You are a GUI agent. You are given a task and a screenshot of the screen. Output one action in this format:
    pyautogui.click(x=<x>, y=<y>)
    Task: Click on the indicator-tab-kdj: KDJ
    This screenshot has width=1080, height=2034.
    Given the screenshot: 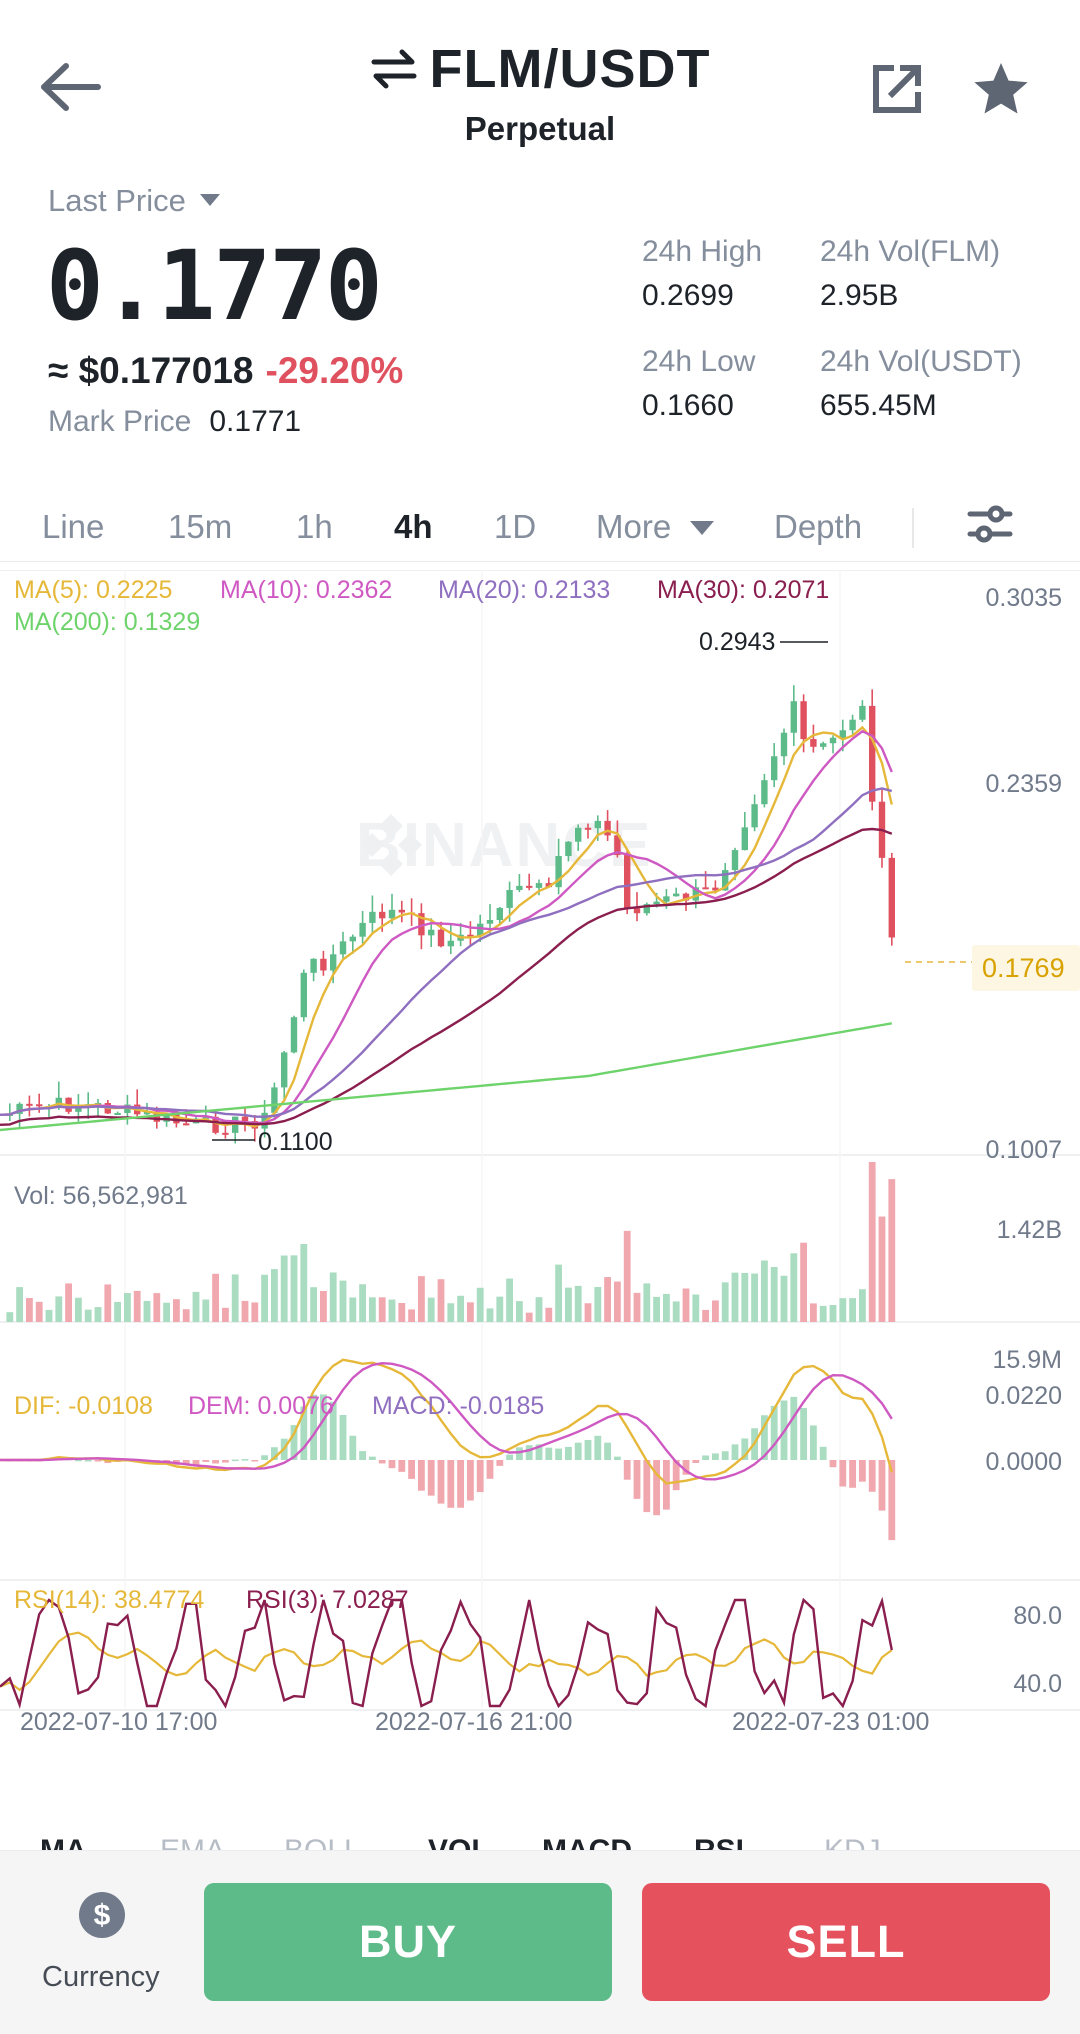 What is the action you would take?
    pyautogui.click(x=852, y=1842)
    